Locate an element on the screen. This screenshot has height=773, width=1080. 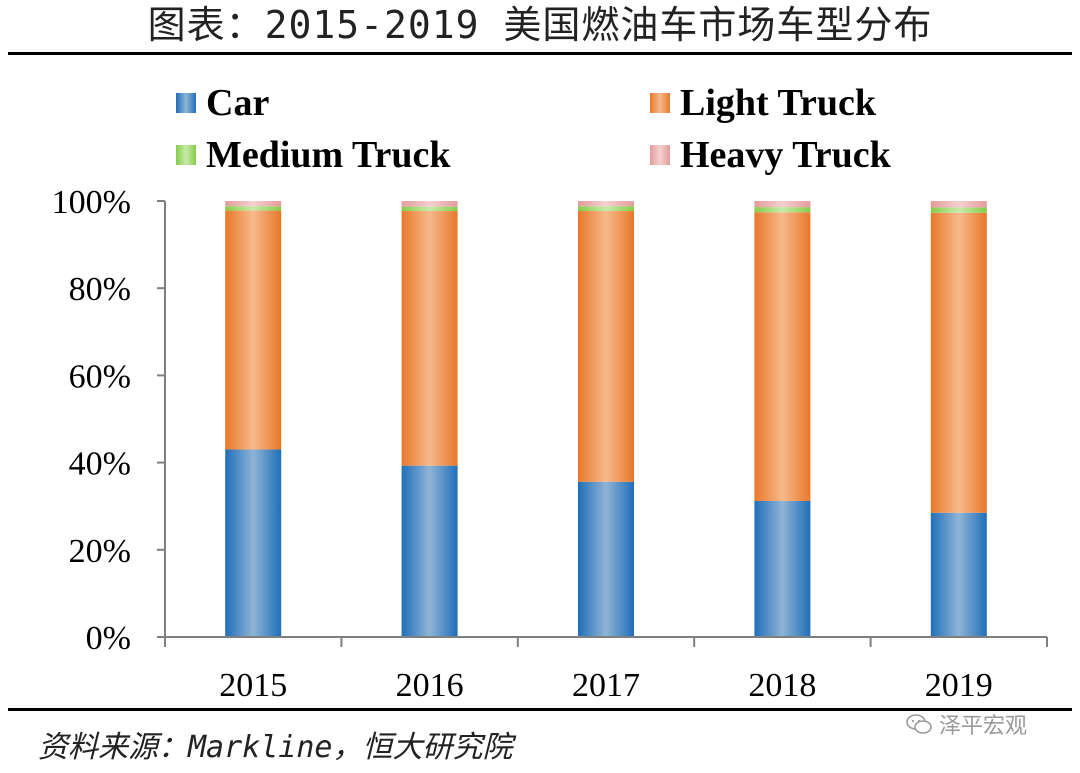
y-tick-label: 40% is located at coordinates (100, 464).